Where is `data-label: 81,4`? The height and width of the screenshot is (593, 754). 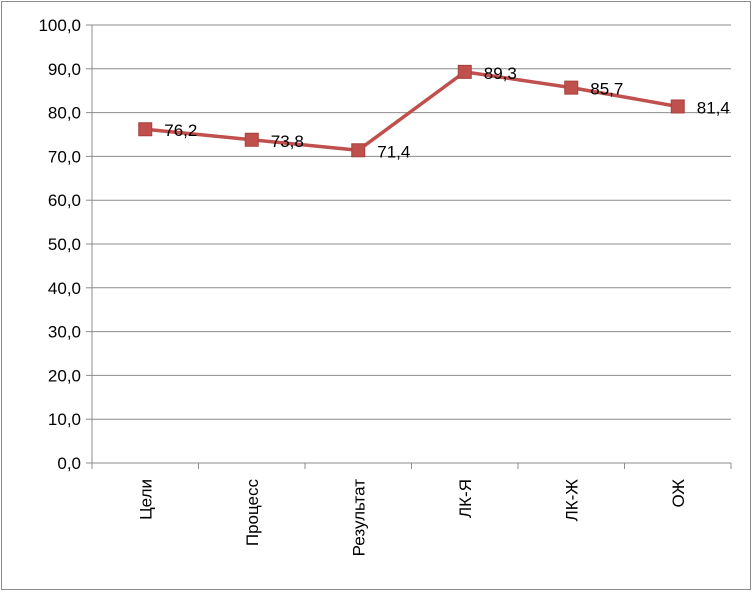
data-label: 81,4 is located at coordinates (713, 107).